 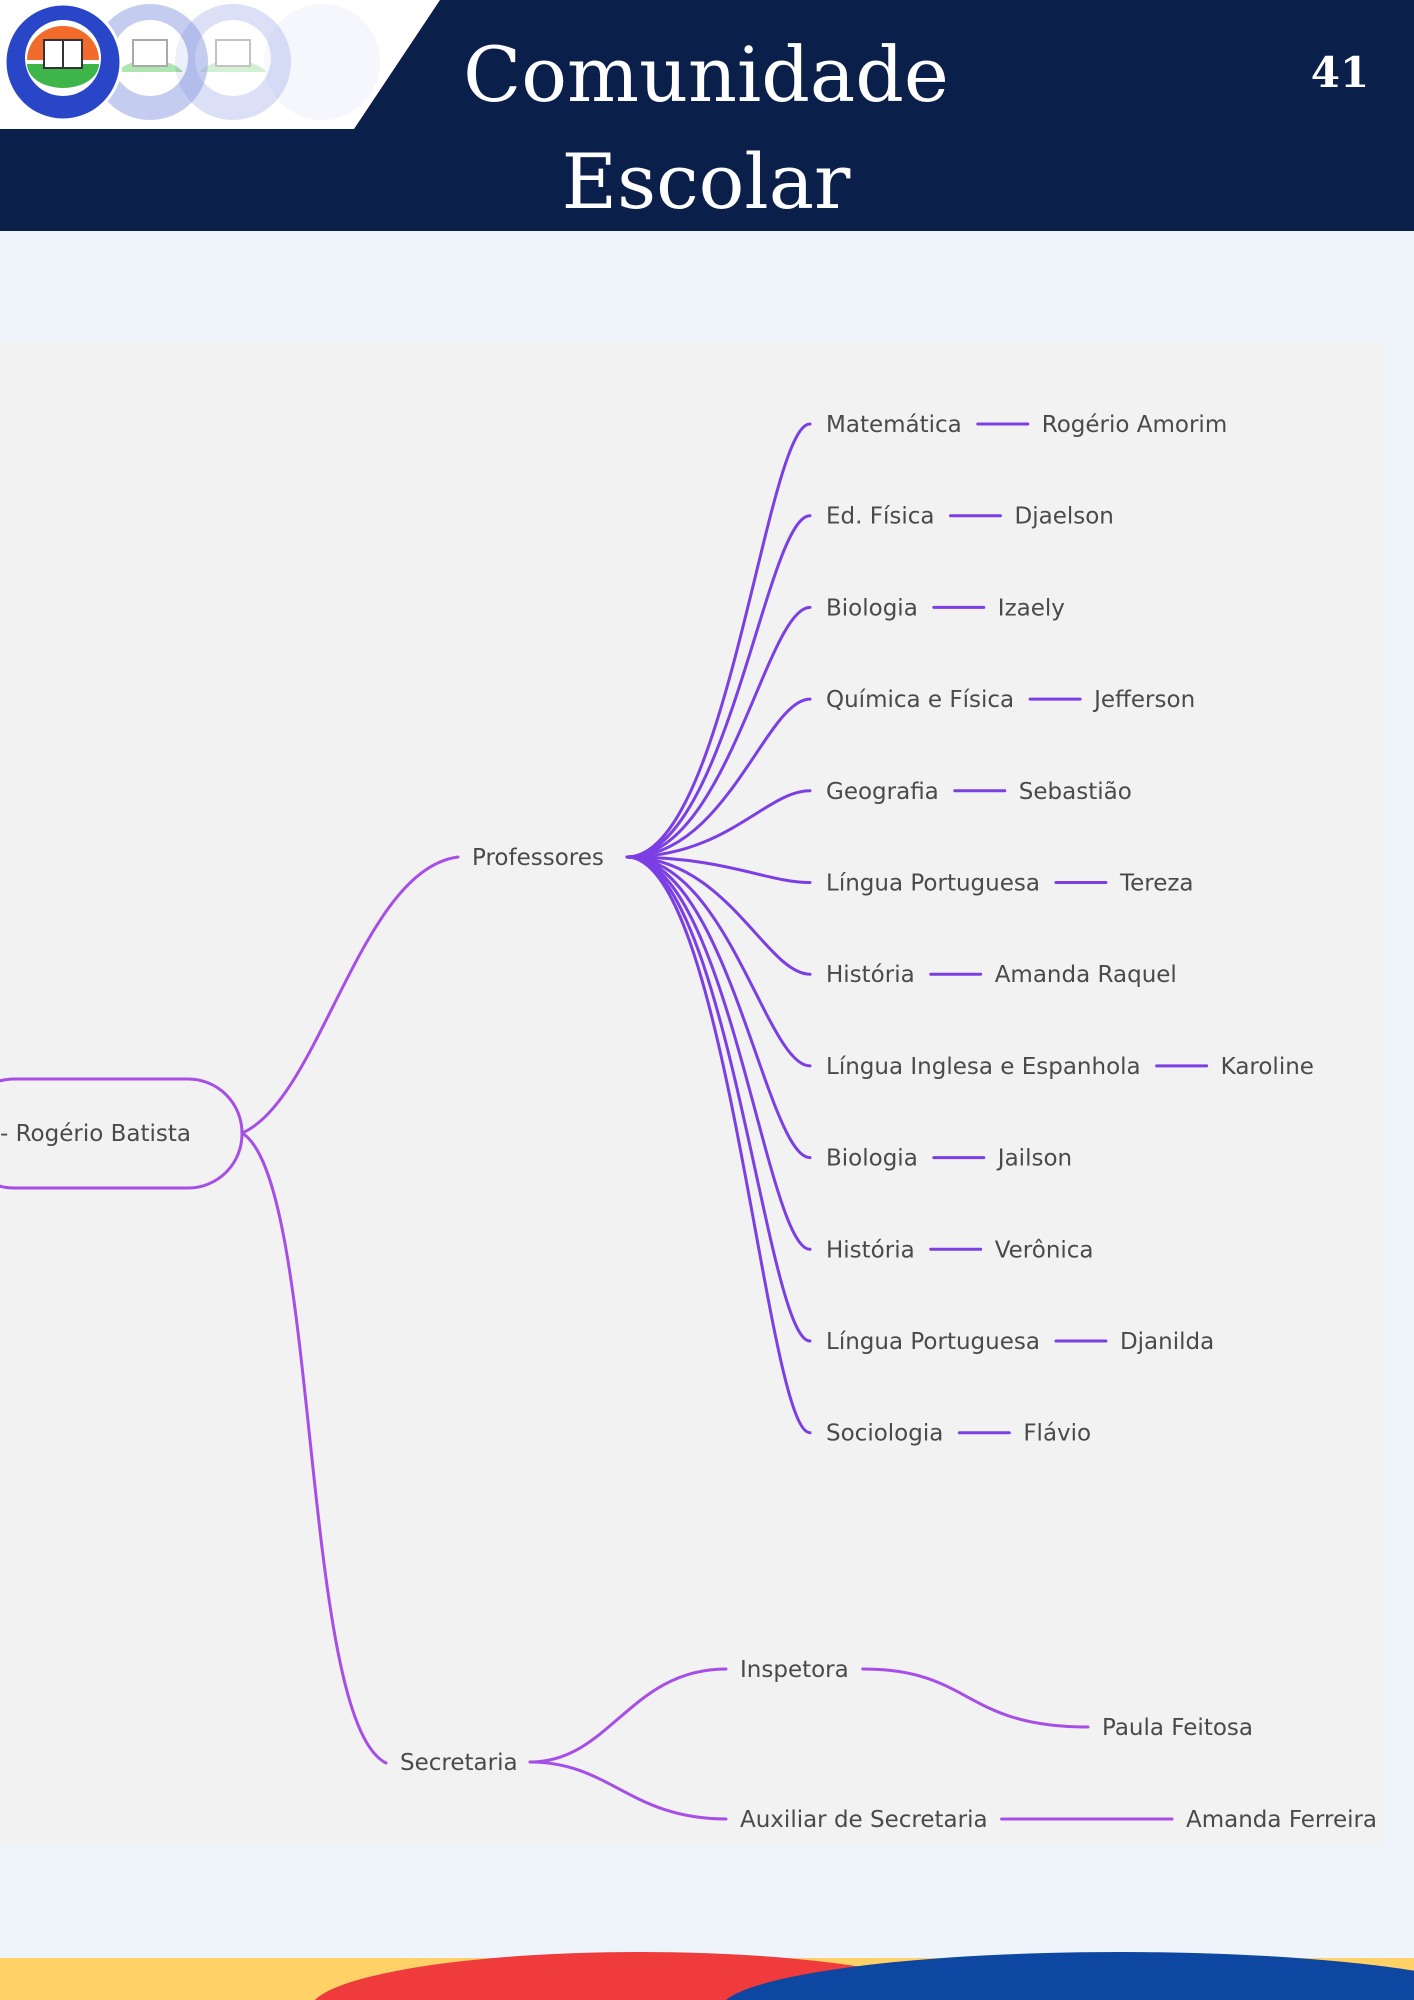 I want to click on teacher-label: Karoline, so click(x=1267, y=1067).